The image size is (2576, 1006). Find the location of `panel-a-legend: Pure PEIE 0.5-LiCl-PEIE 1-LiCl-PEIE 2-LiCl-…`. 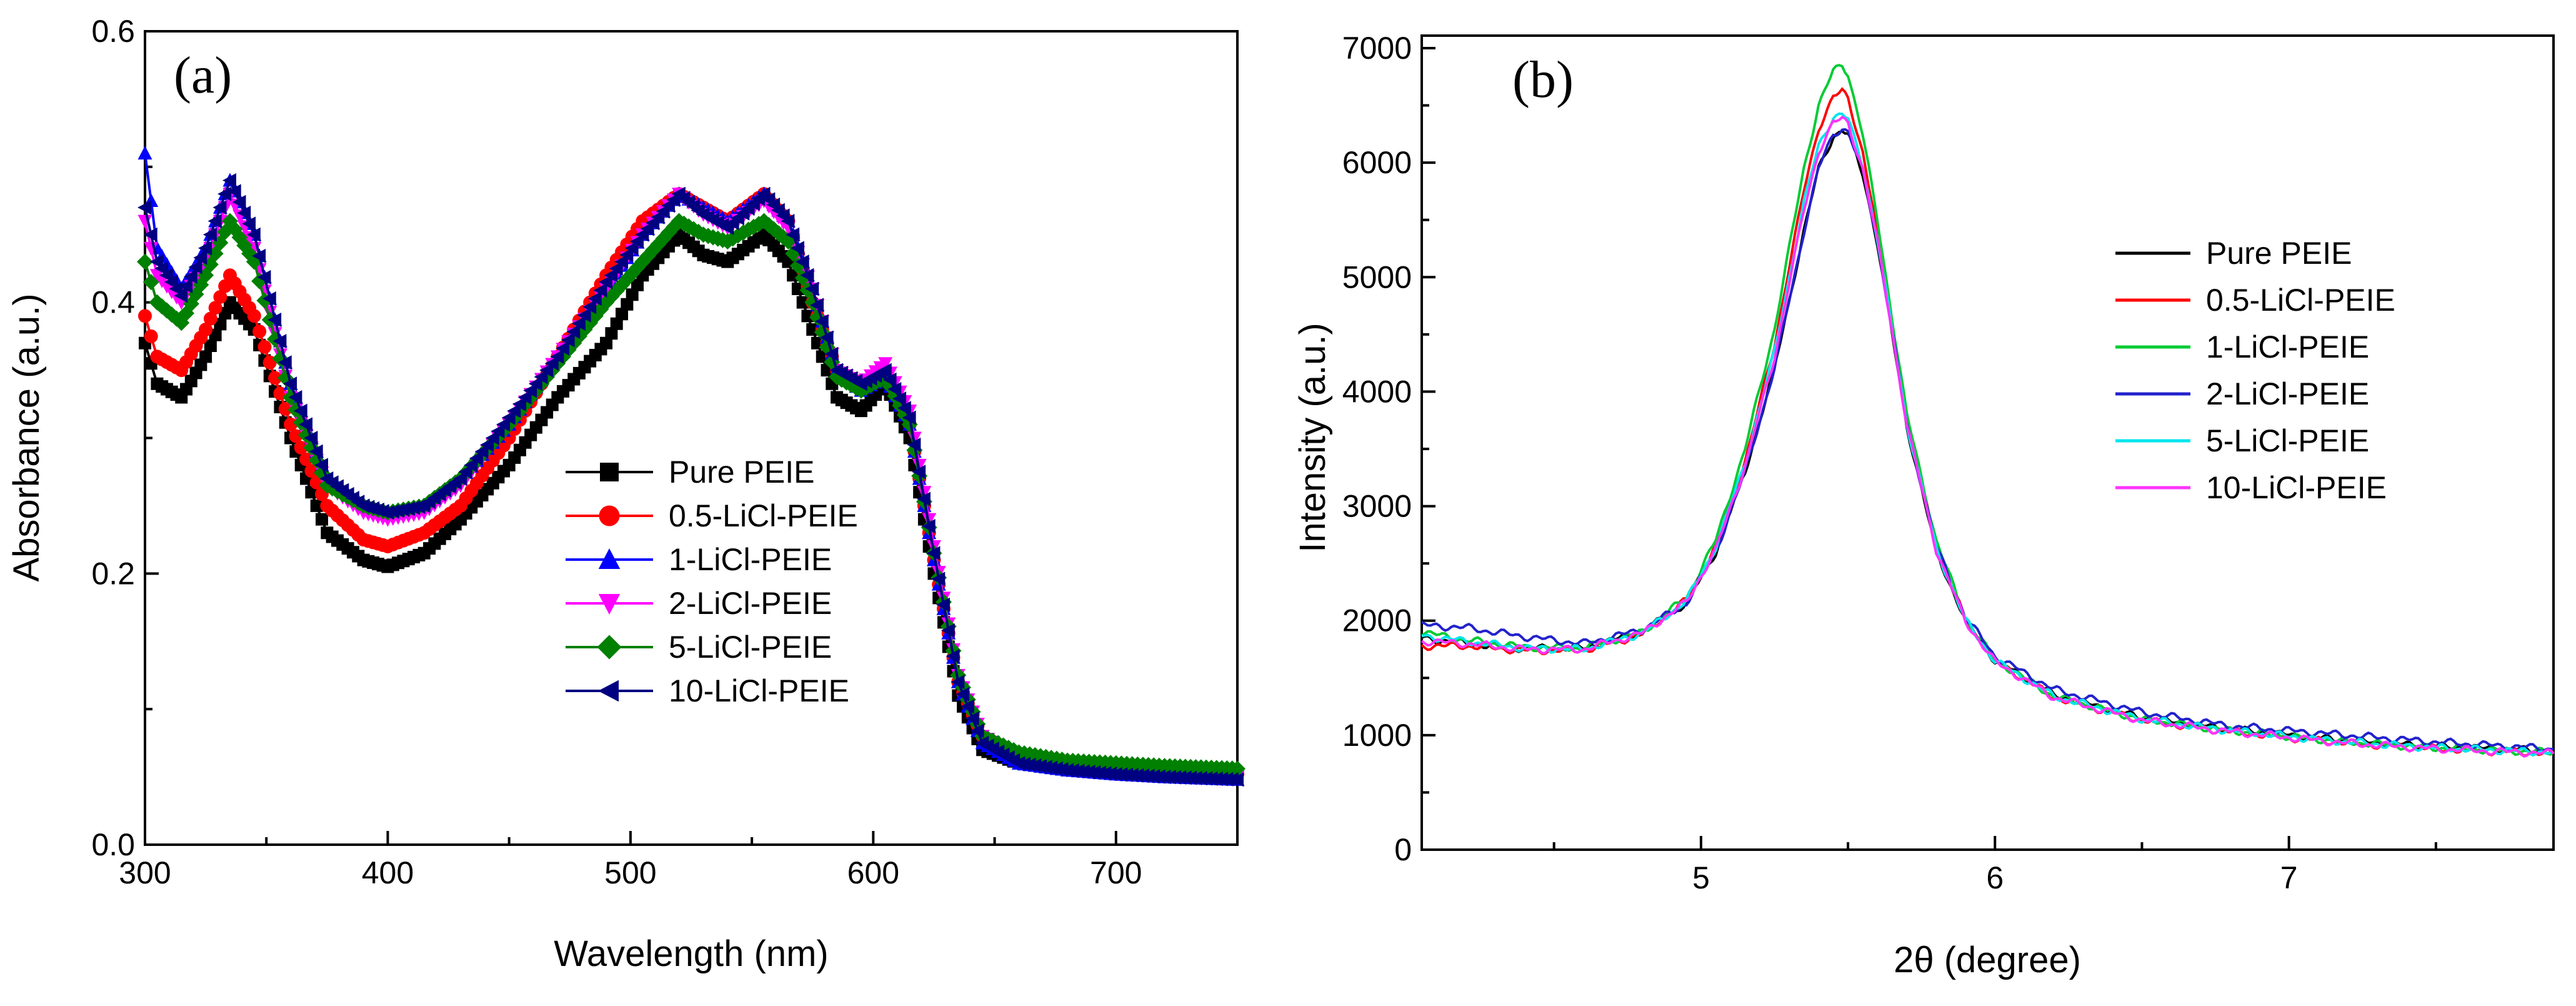

panel-a-legend: Pure PEIE 0.5-LiCl-PEIE 1-LiCl-PEIE 2-LiCl-… is located at coordinates (712, 581).